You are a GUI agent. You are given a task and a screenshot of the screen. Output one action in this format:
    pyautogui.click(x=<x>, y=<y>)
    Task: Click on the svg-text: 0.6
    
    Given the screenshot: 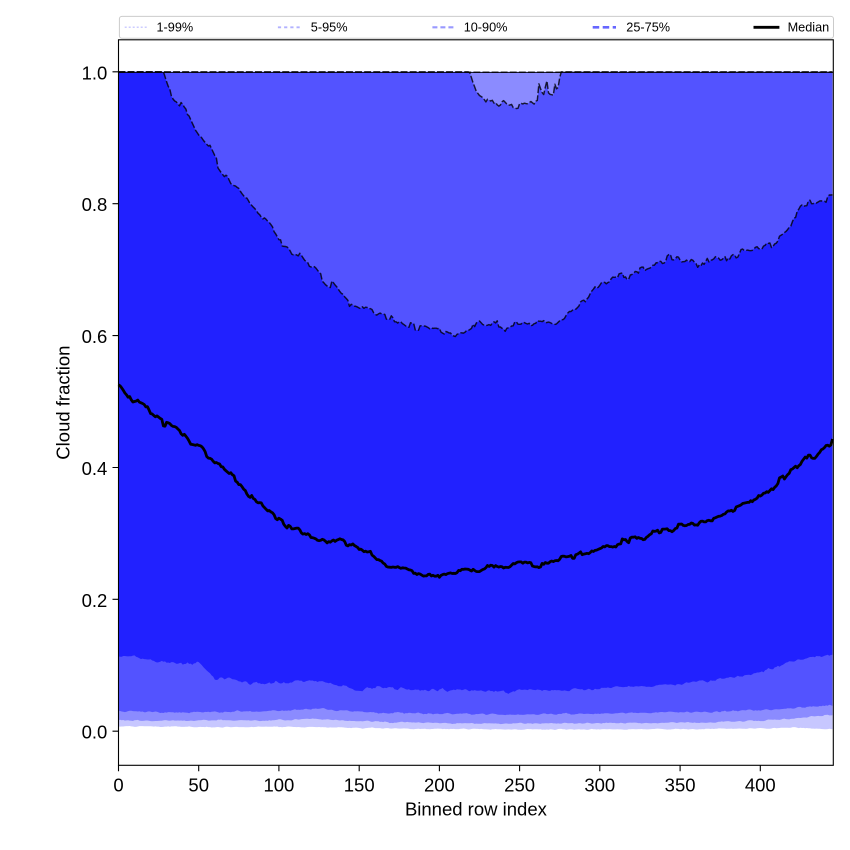 What is the action you would take?
    pyautogui.click(x=95, y=336)
    